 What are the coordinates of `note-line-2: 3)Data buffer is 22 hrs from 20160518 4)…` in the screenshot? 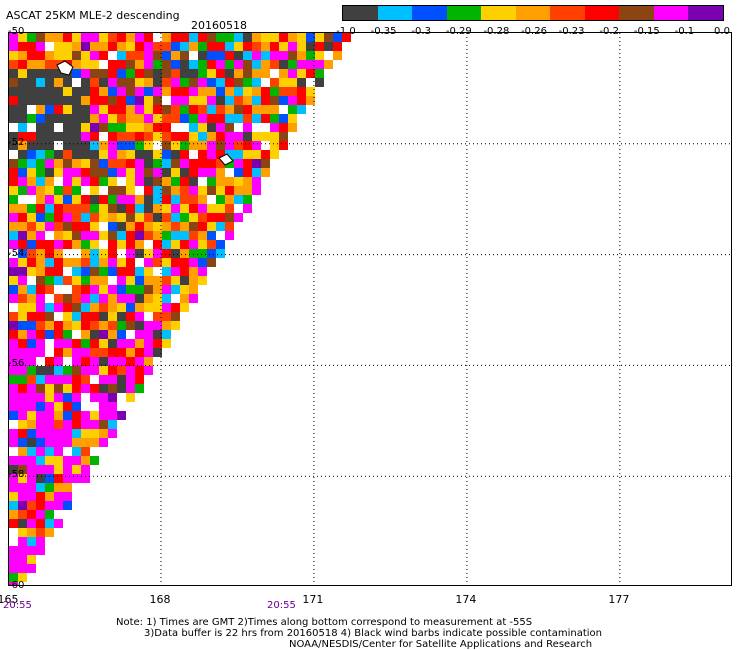 It's located at (373, 633).